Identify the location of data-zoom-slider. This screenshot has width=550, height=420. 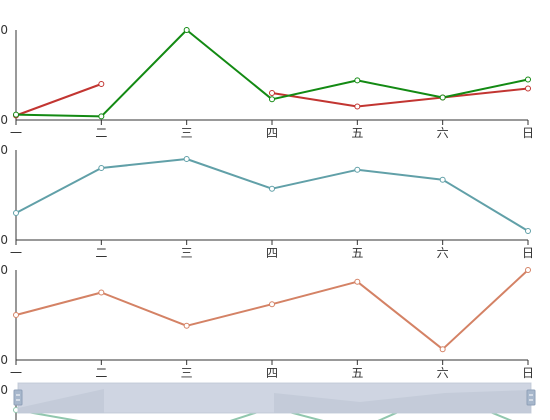
(274, 398).